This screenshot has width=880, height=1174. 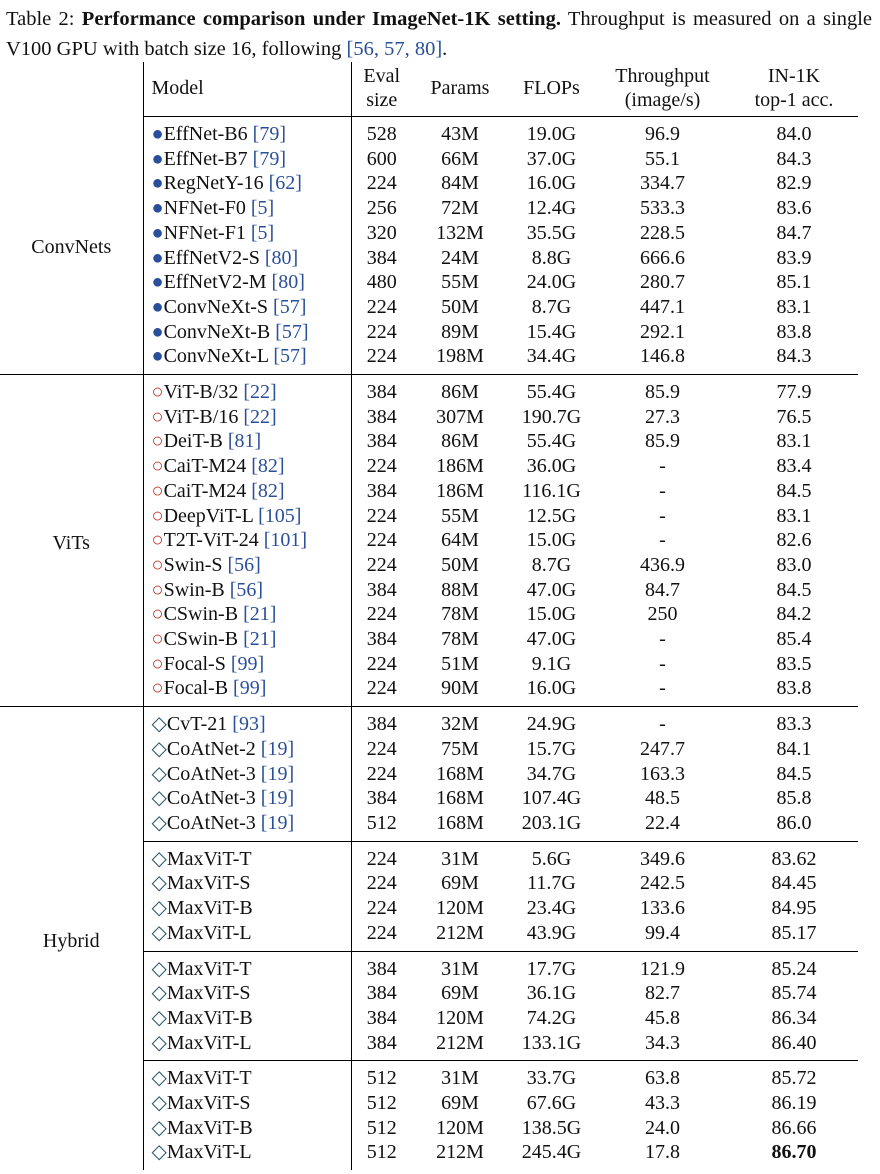 What do you see at coordinates (662, 908) in the screenshot?
I see `value-cell: 133.6` at bounding box center [662, 908].